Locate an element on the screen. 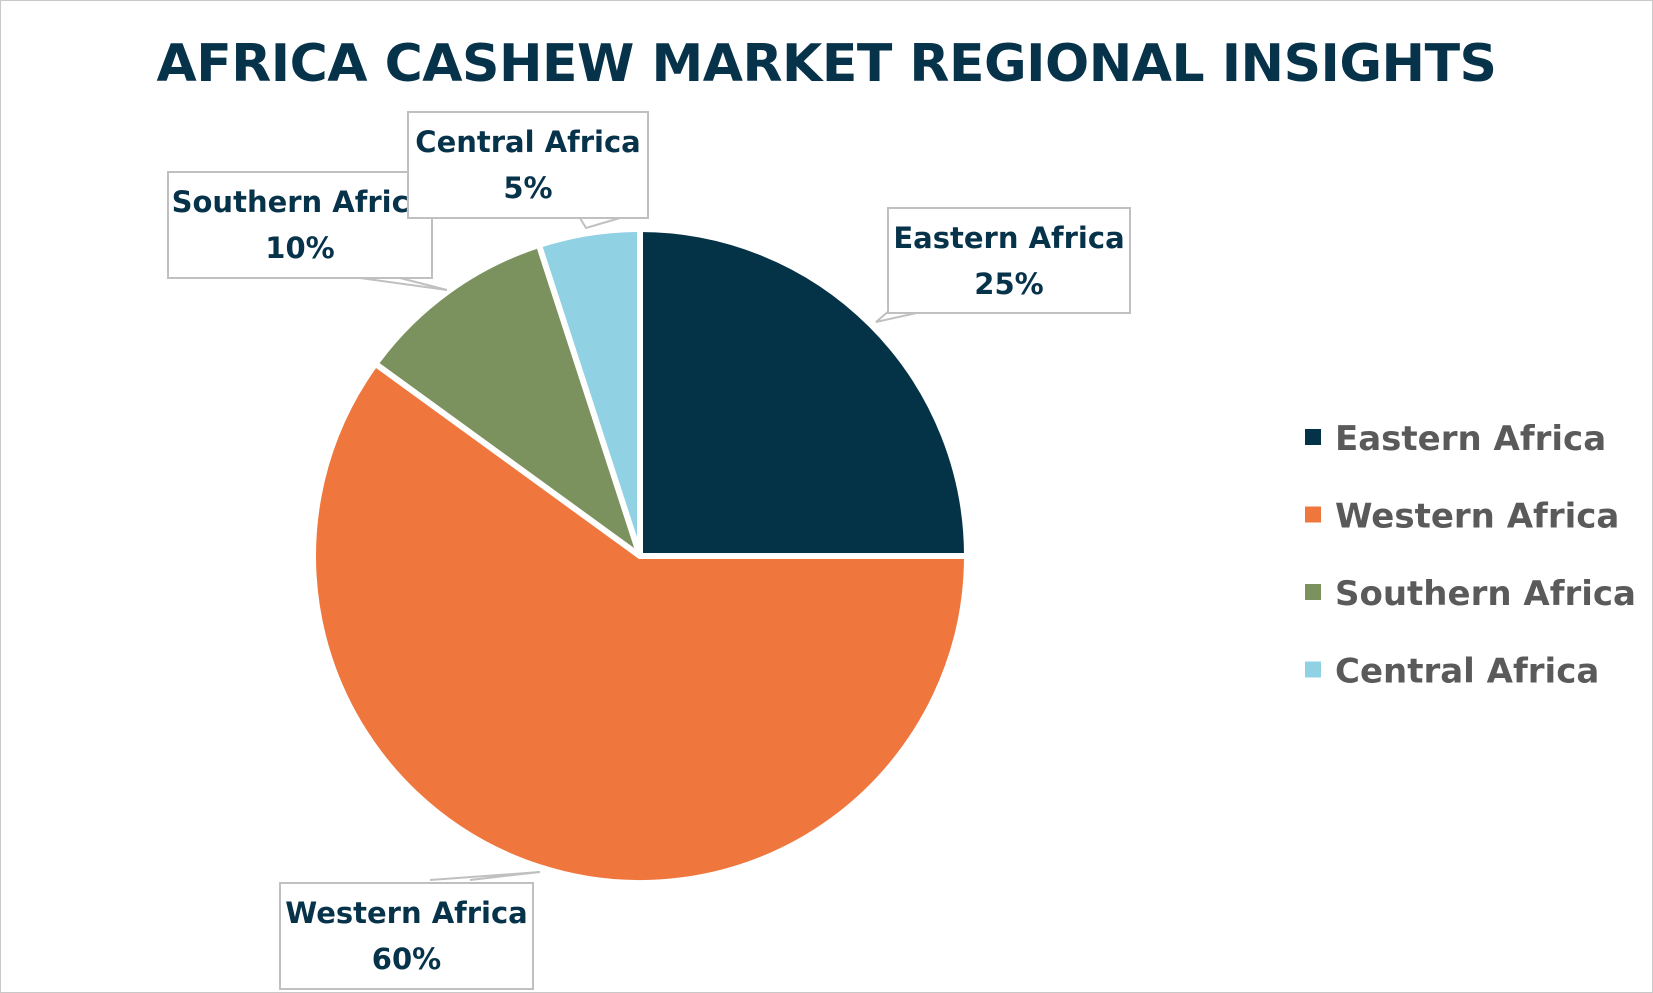 The width and height of the screenshot is (1653, 993). legend-label: Central Africa is located at coordinates (1467, 672).